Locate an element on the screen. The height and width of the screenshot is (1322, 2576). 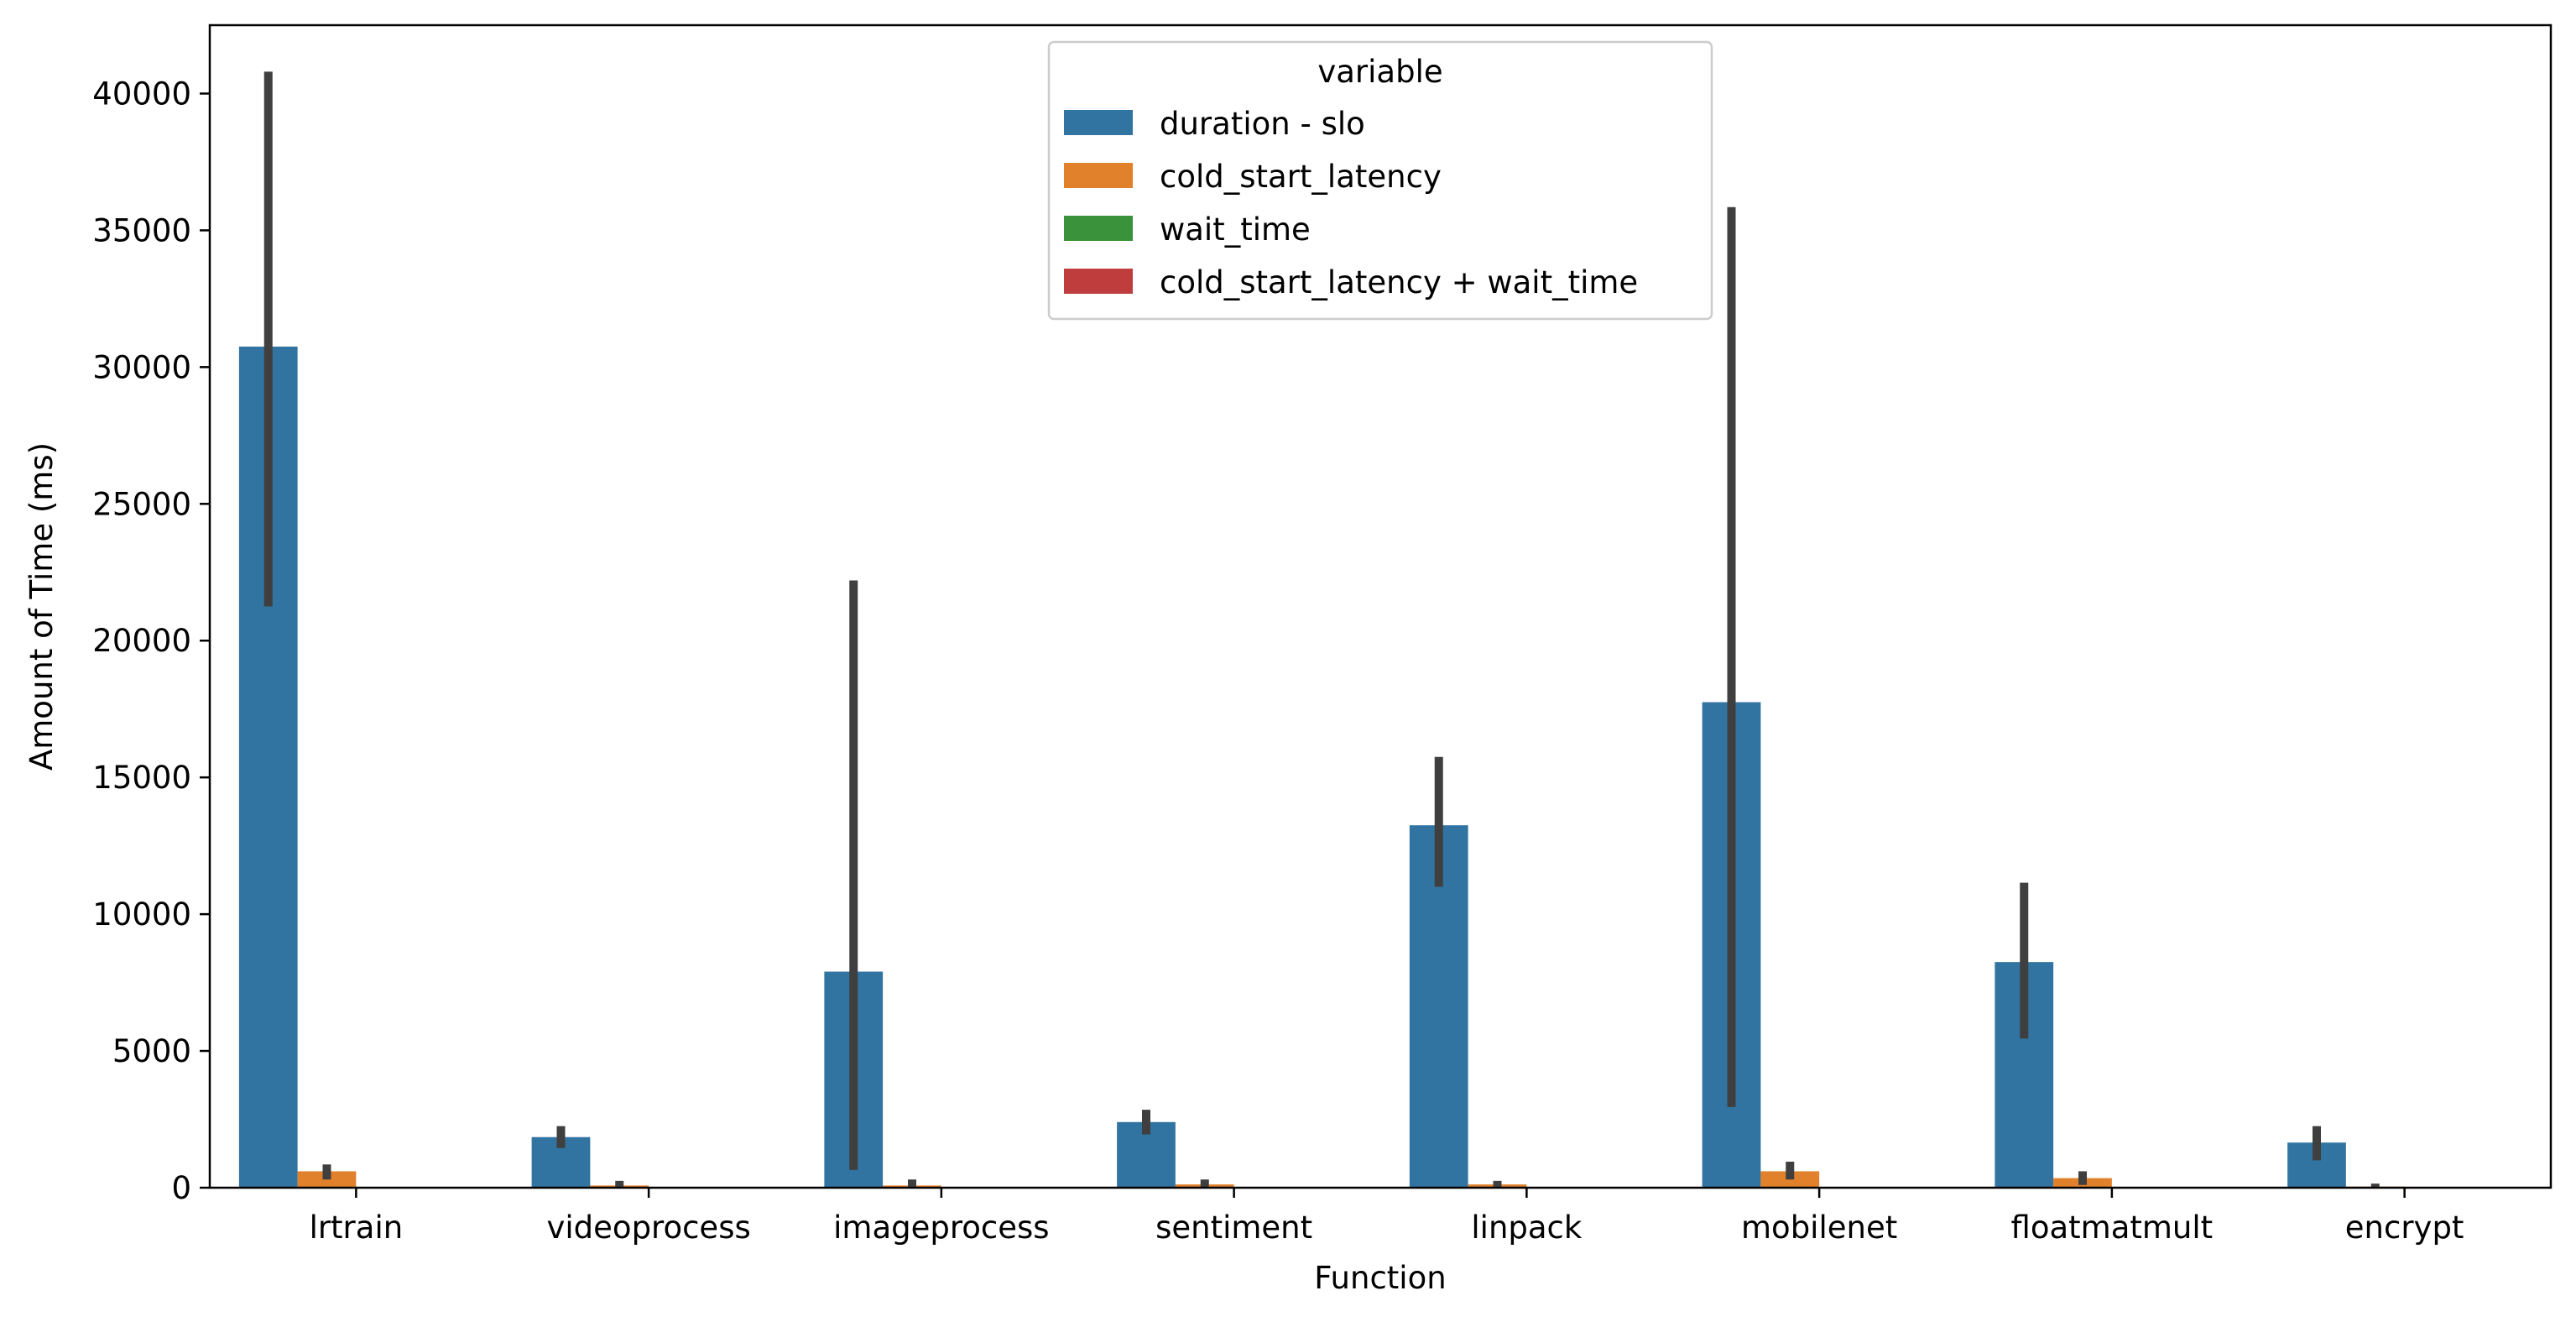
legend-label-2: wait_time is located at coordinates (1235, 230).